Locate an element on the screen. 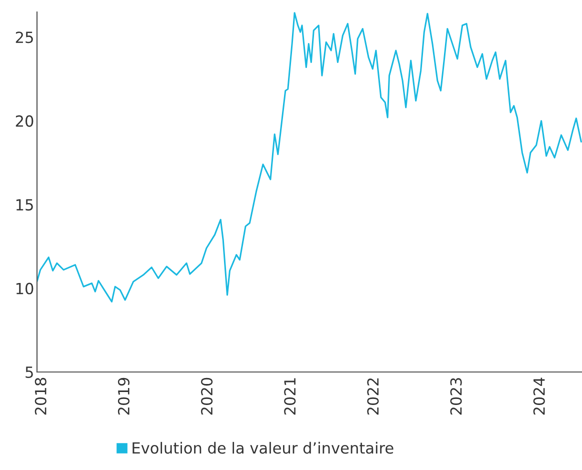  legend-label: Evolution de la valeur d’inventaire is located at coordinates (263, 448).